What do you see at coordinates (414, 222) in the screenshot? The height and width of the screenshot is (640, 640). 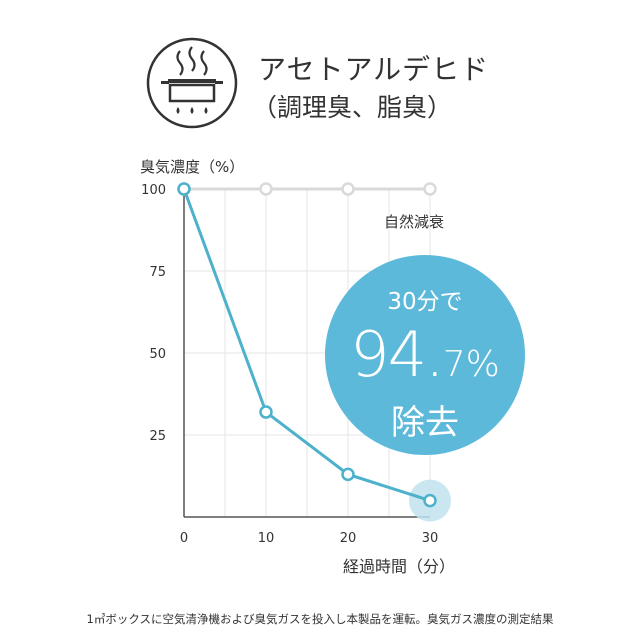 I see `series-label-natural-decay: 自然減衰` at bounding box center [414, 222].